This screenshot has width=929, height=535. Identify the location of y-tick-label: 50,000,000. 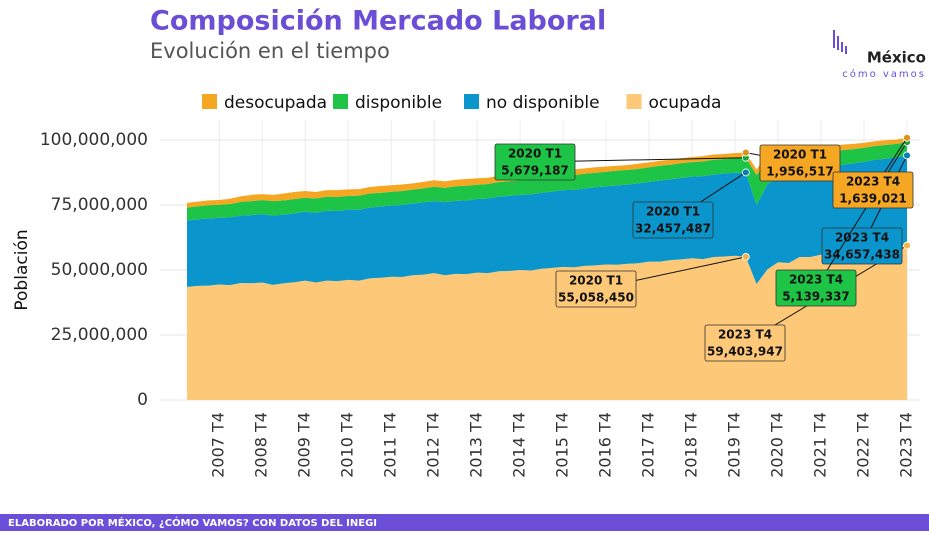
(99, 270).